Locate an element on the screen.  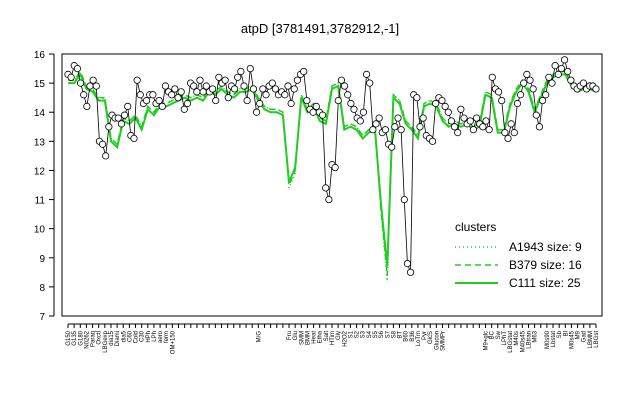
x-tick-label: G135 is located at coordinates (75, 337).